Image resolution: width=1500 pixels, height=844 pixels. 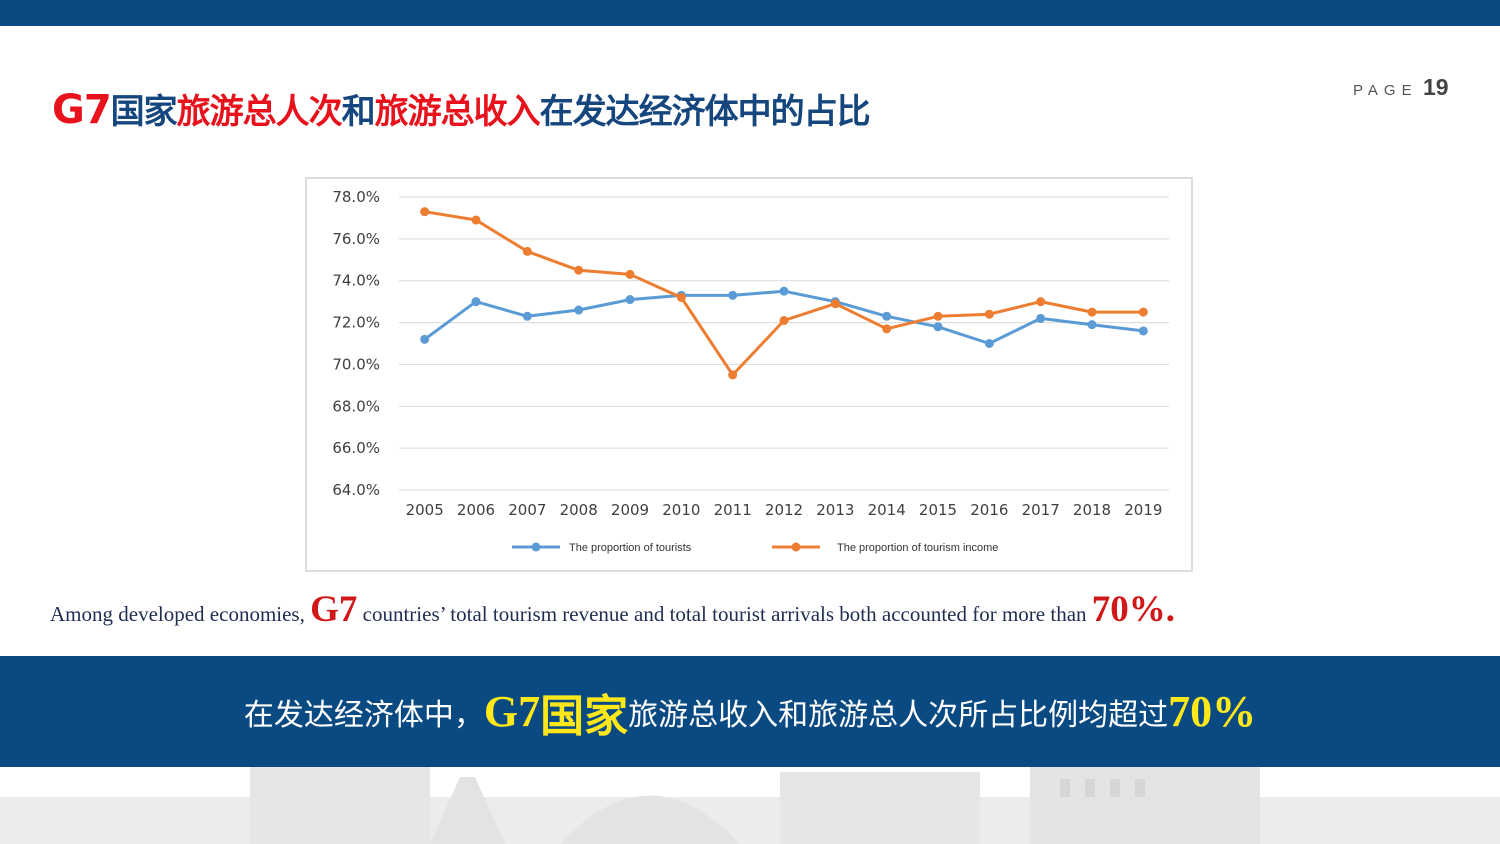 I want to click on x-tick-label: 2013, so click(x=835, y=510).